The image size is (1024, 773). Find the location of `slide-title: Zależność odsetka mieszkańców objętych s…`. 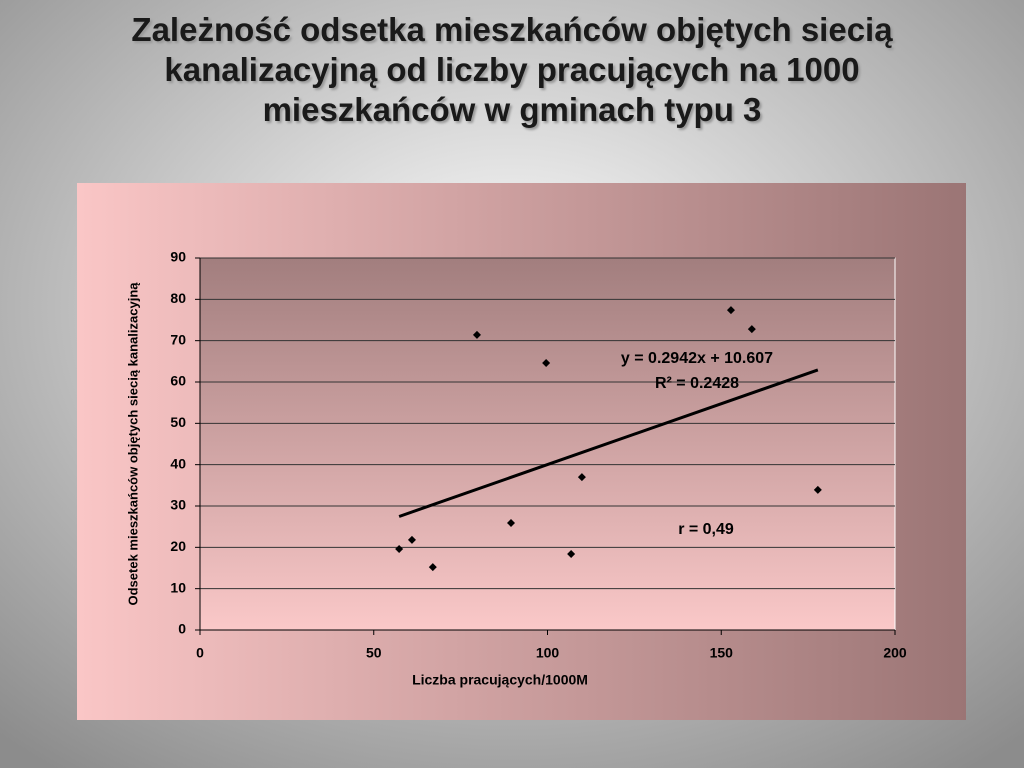

slide-title: Zależność odsetka mieszkańców objętych s… is located at coordinates (512, 69).